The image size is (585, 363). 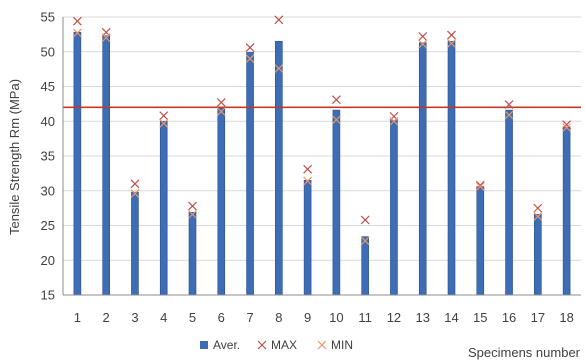 I want to click on x-tick-label: 13, so click(x=422, y=317).